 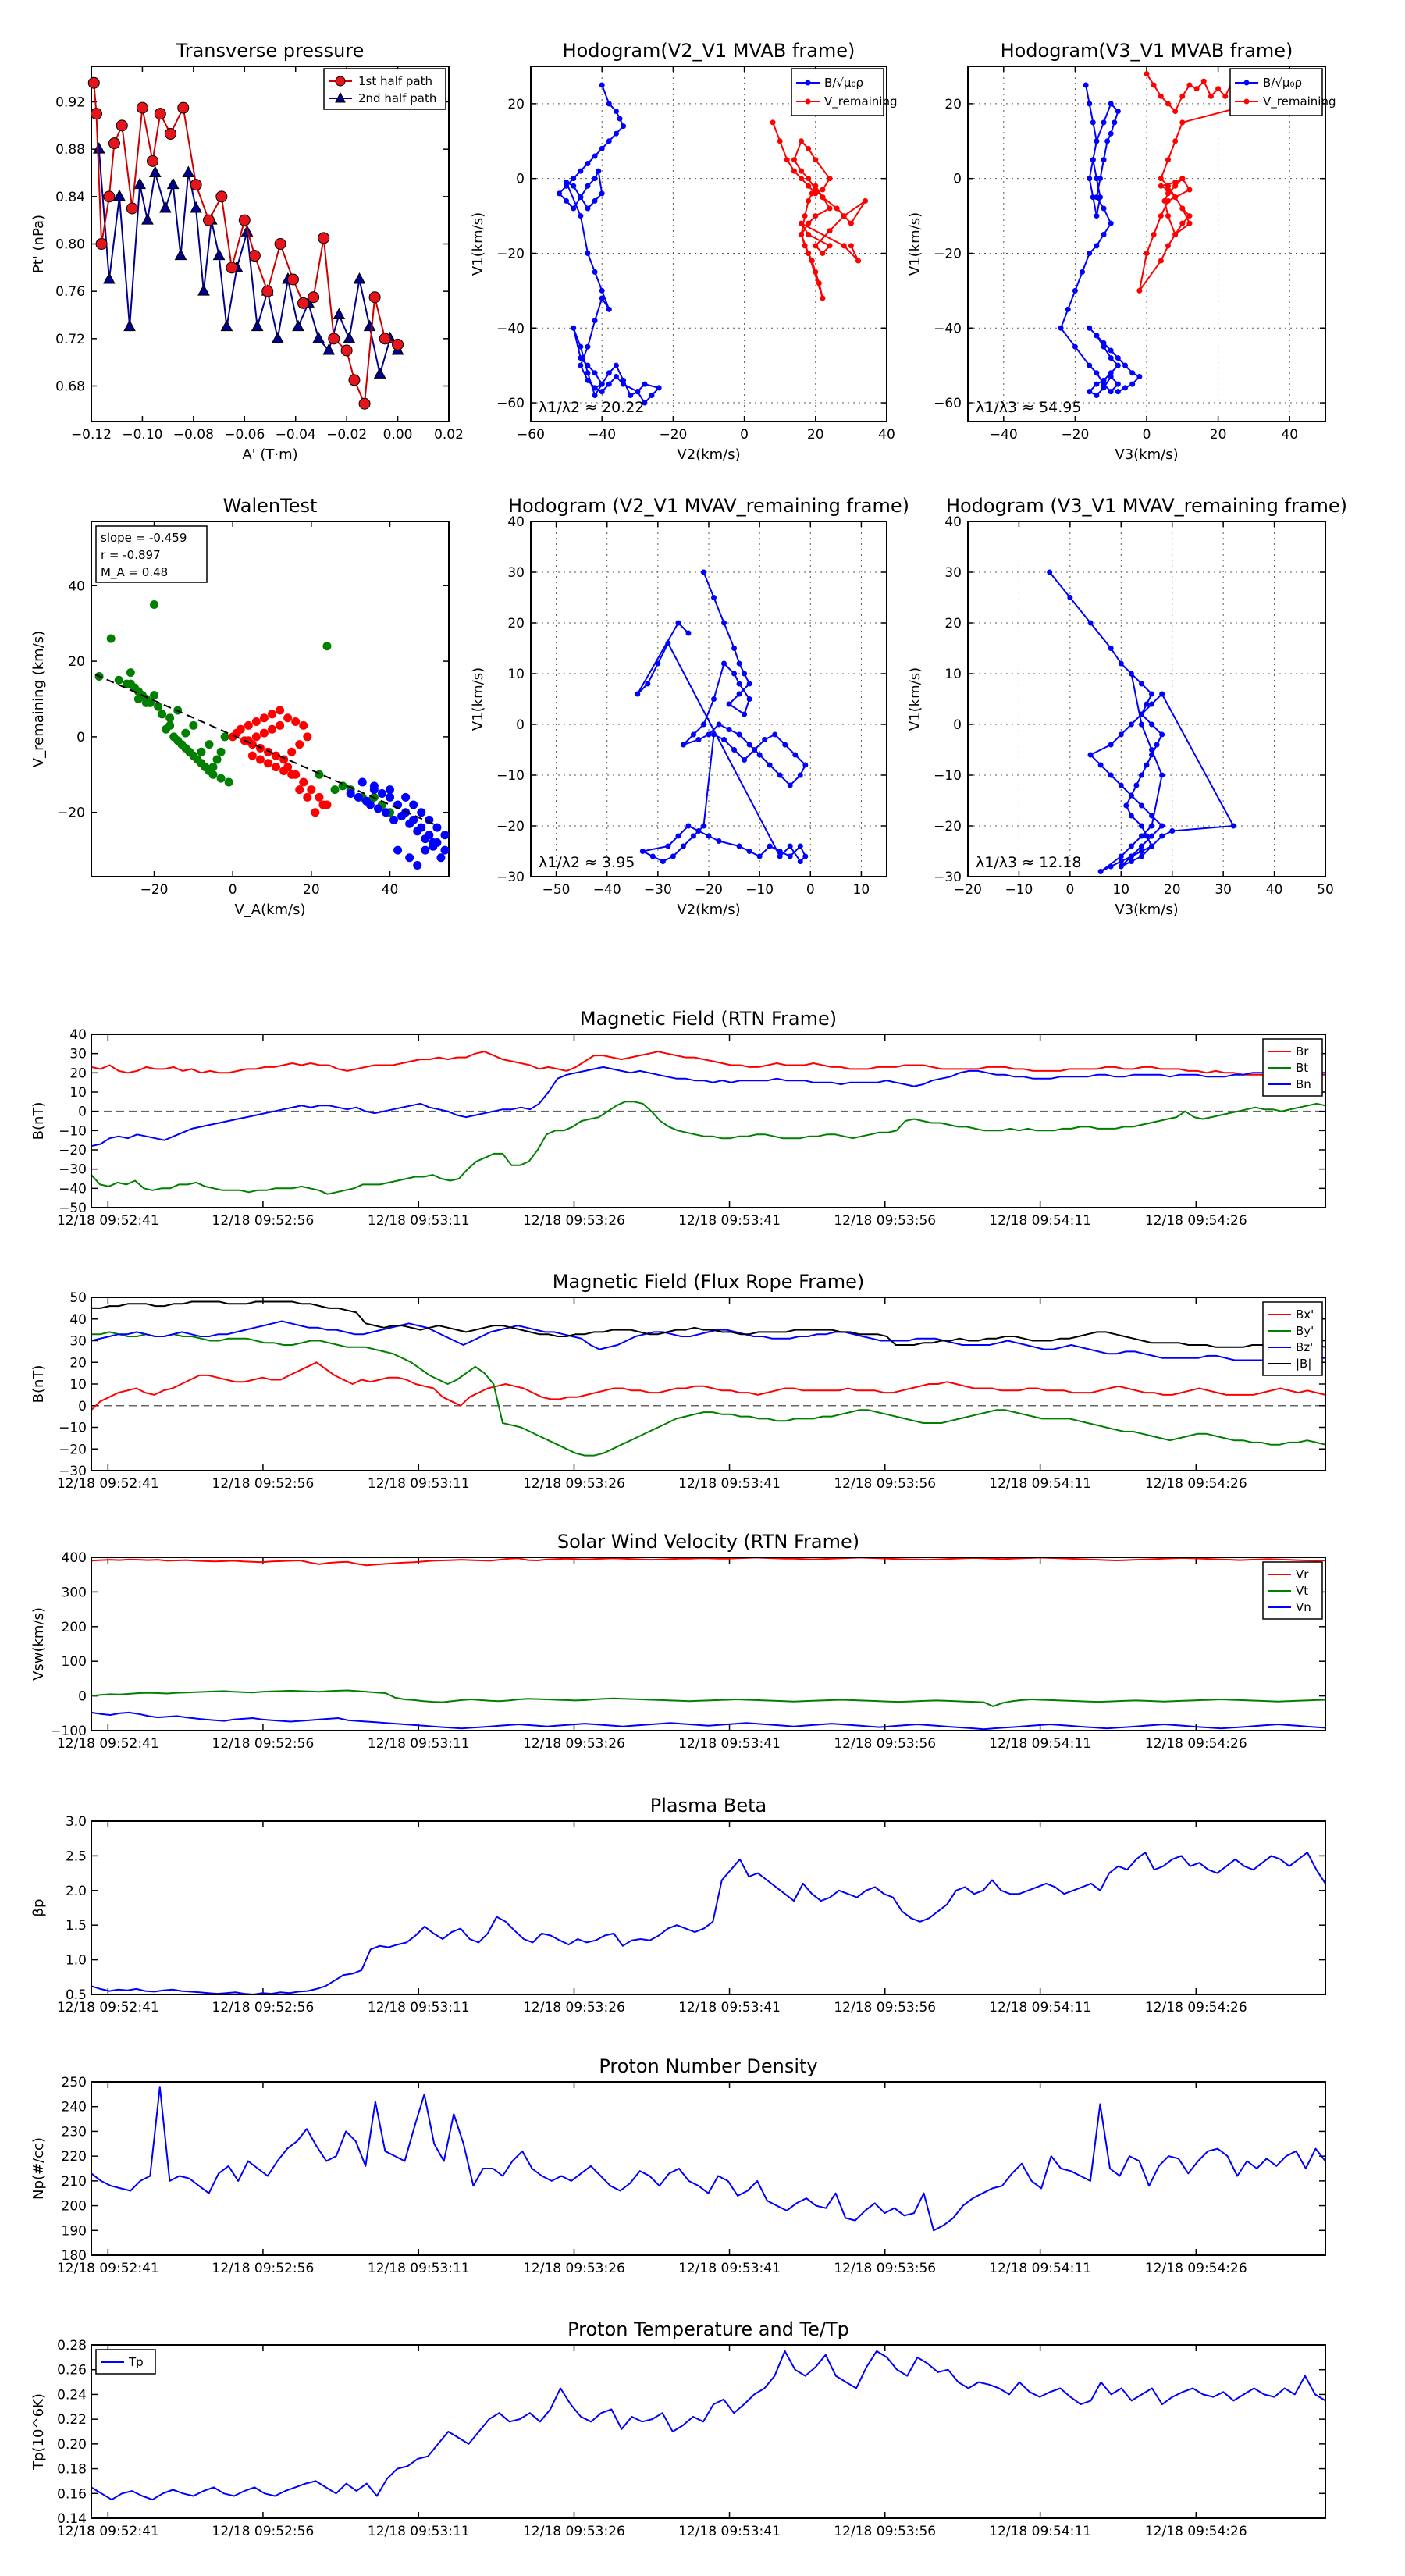 I want to click on axis-xtick-label: −0.06, so click(x=244, y=435).